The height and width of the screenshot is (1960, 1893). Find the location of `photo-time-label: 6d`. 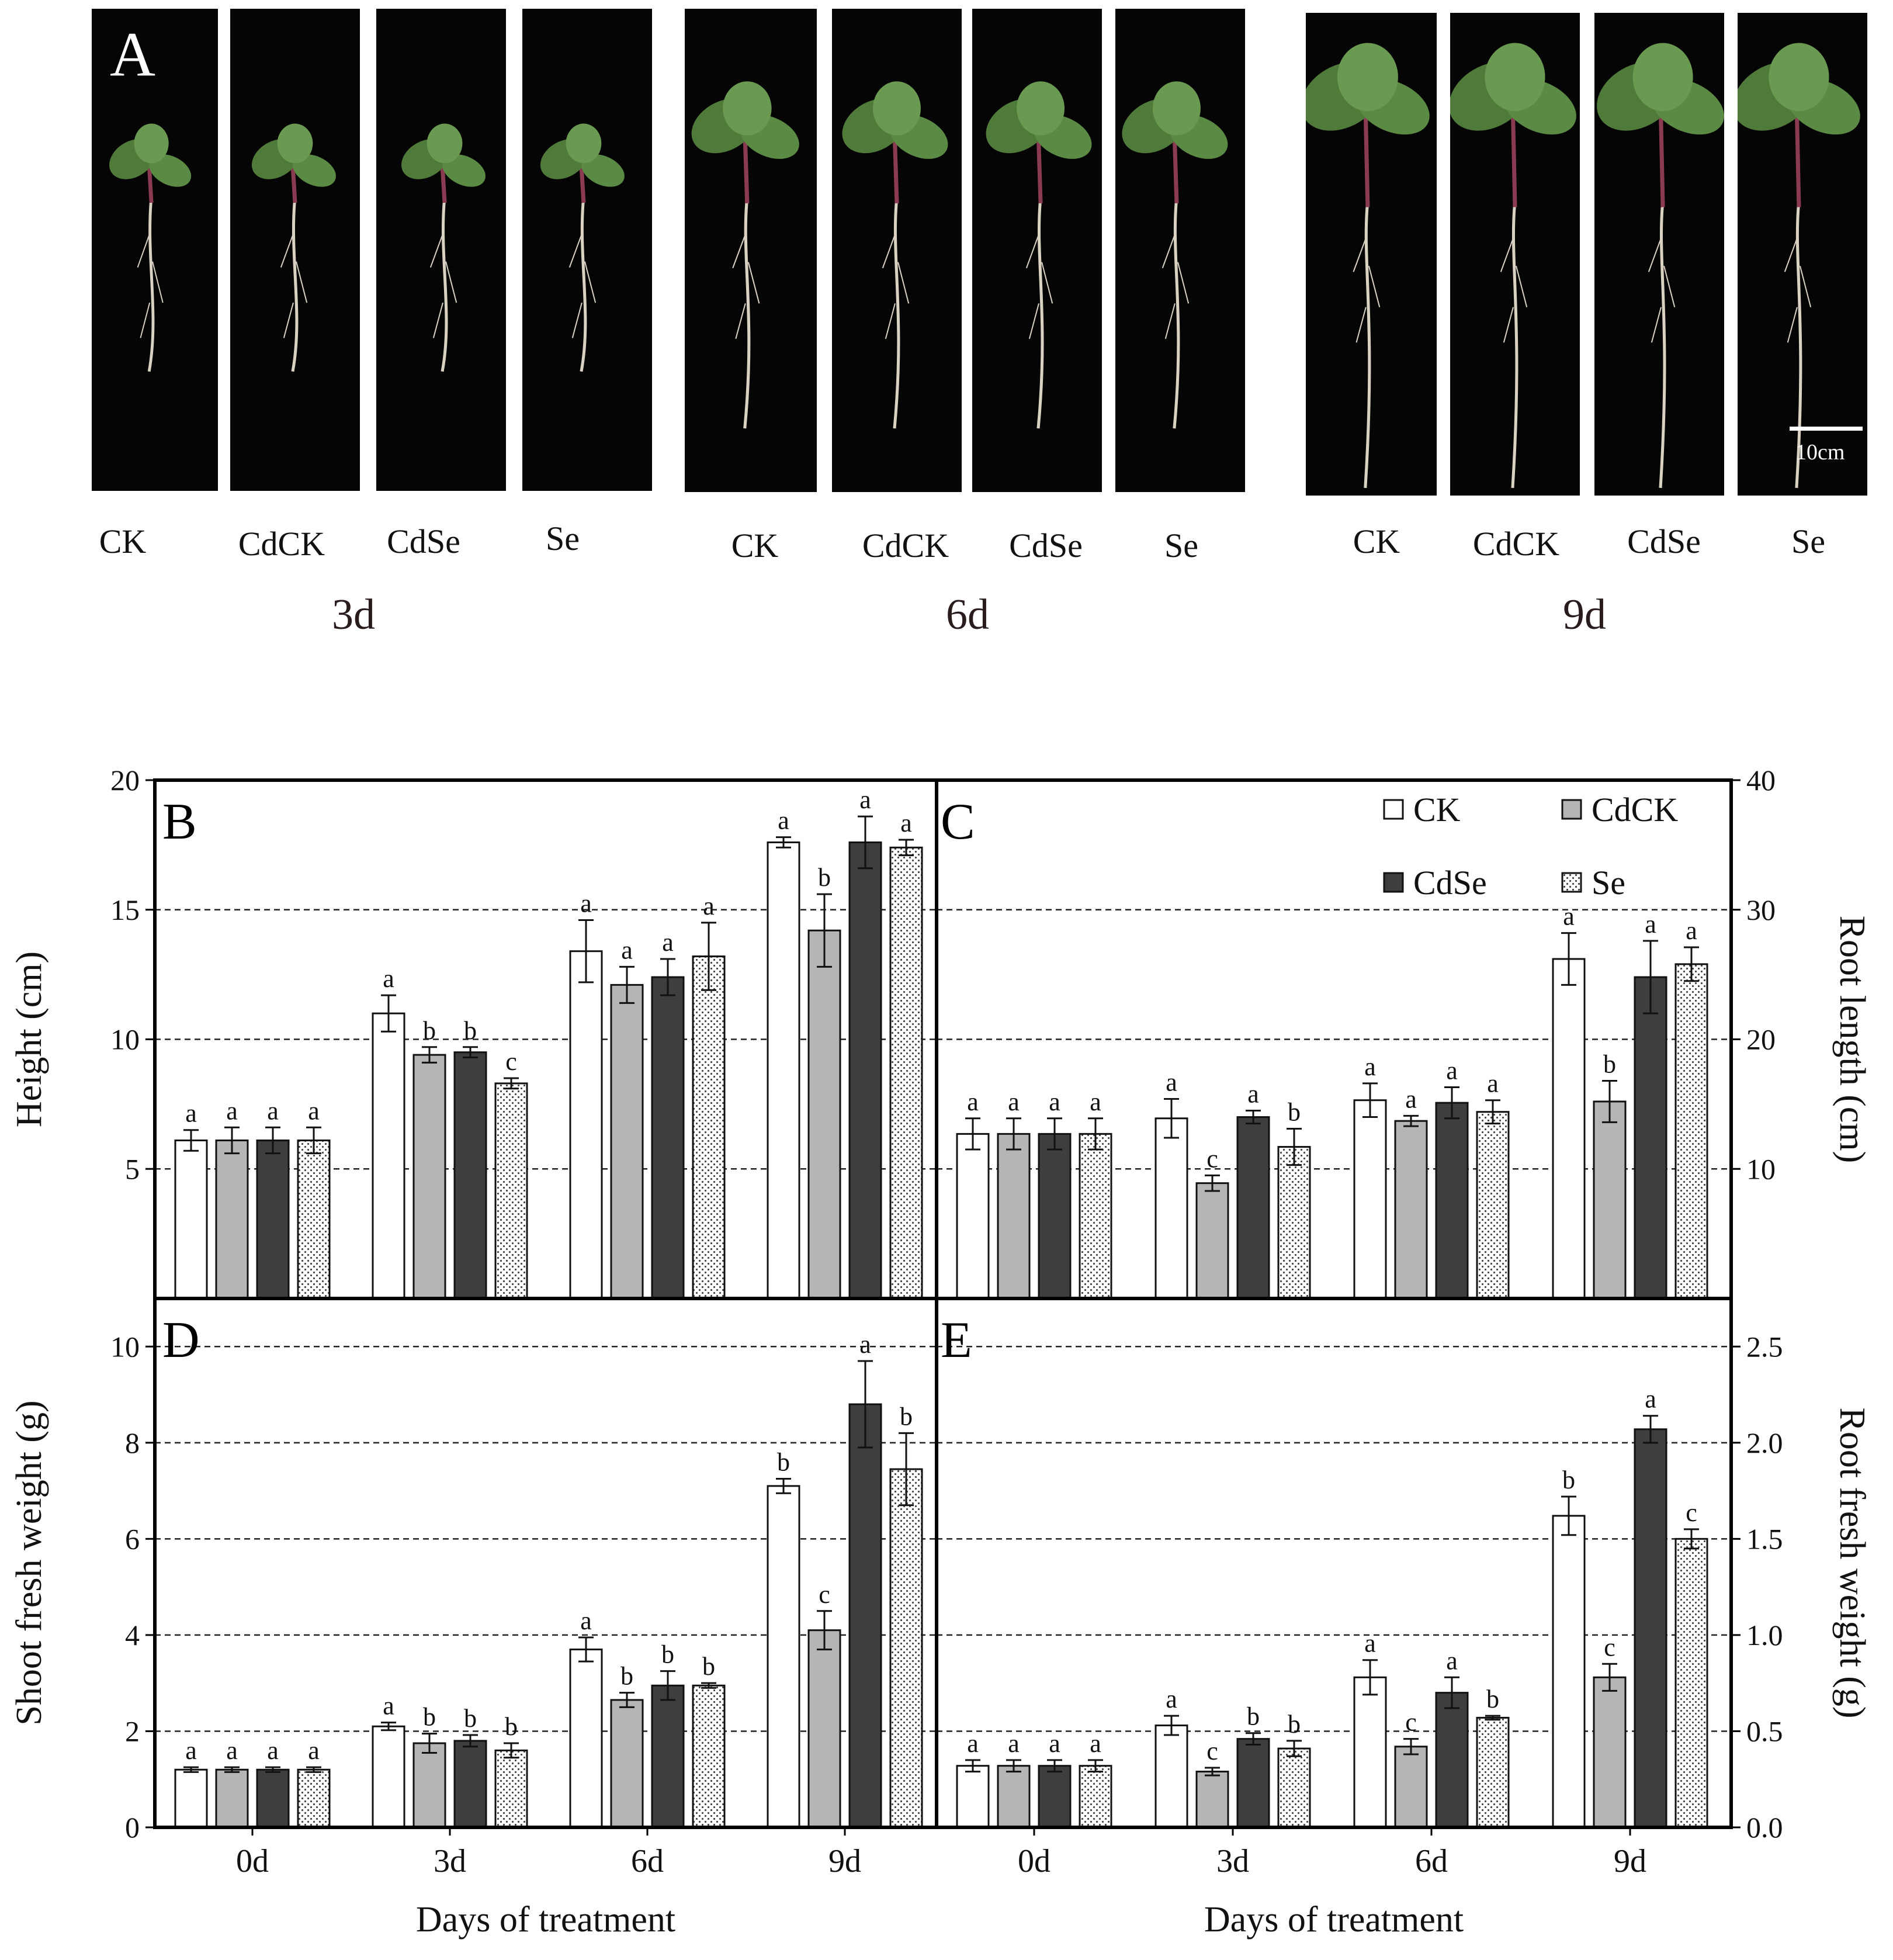

photo-time-label: 6d is located at coordinates (967, 615).